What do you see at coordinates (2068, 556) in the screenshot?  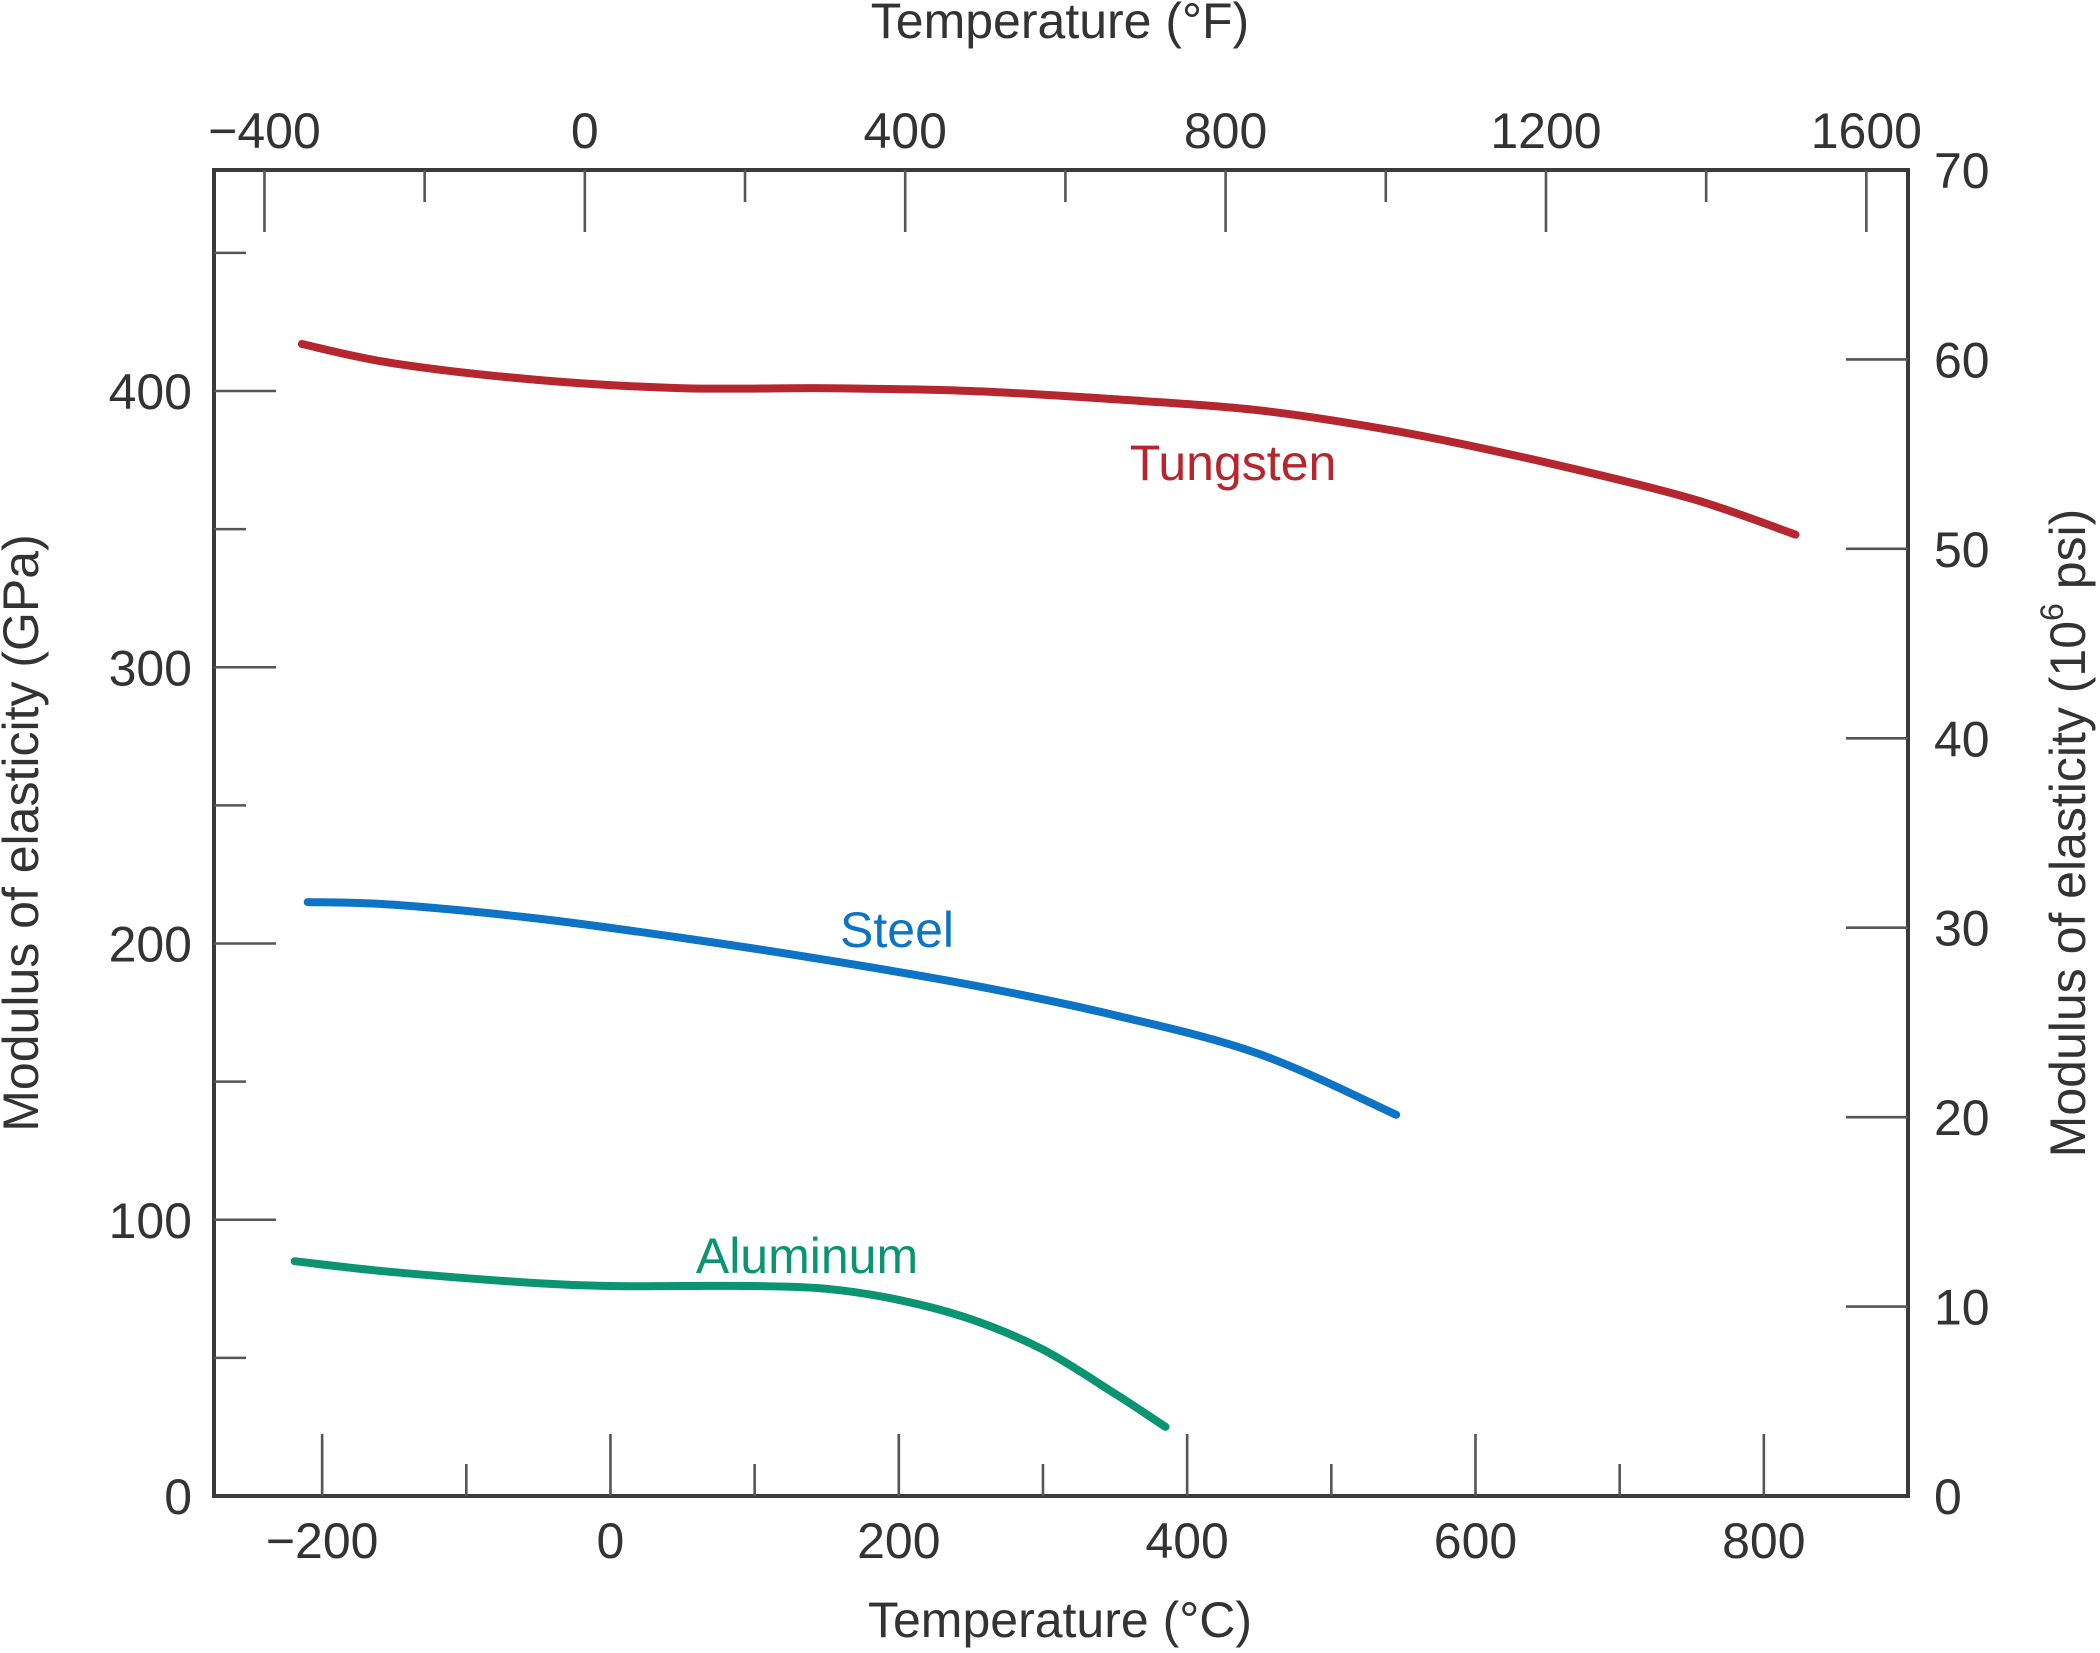 I see `y-axis-label-psi-suffix: psi)` at bounding box center [2068, 556].